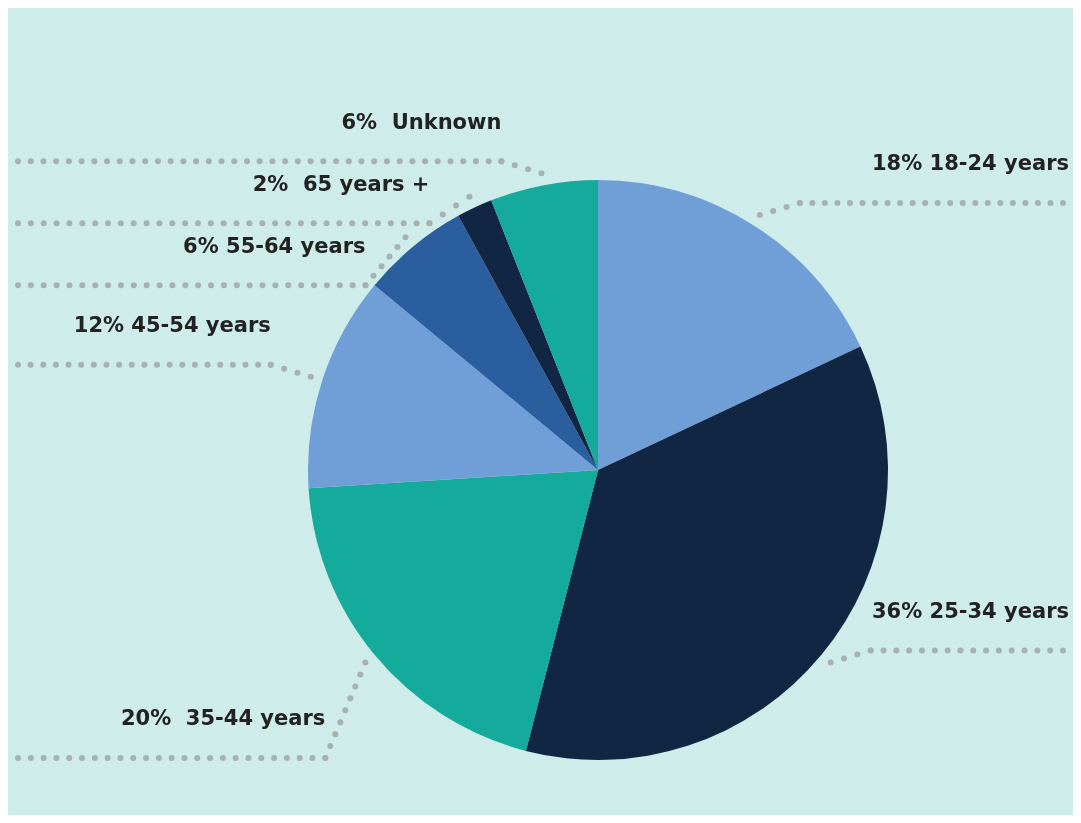 This screenshot has width=1081, height=823. What do you see at coordinates (341, 183) in the screenshot?
I see `slice-label: 2% 65 years +` at bounding box center [341, 183].